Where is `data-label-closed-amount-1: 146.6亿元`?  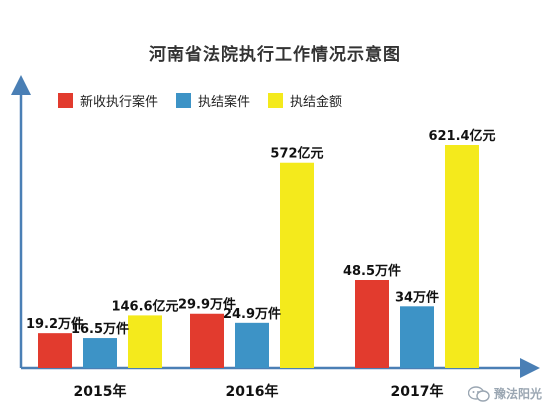
data-label-closed-amount-1: 146.6亿元 is located at coordinates (144, 306).